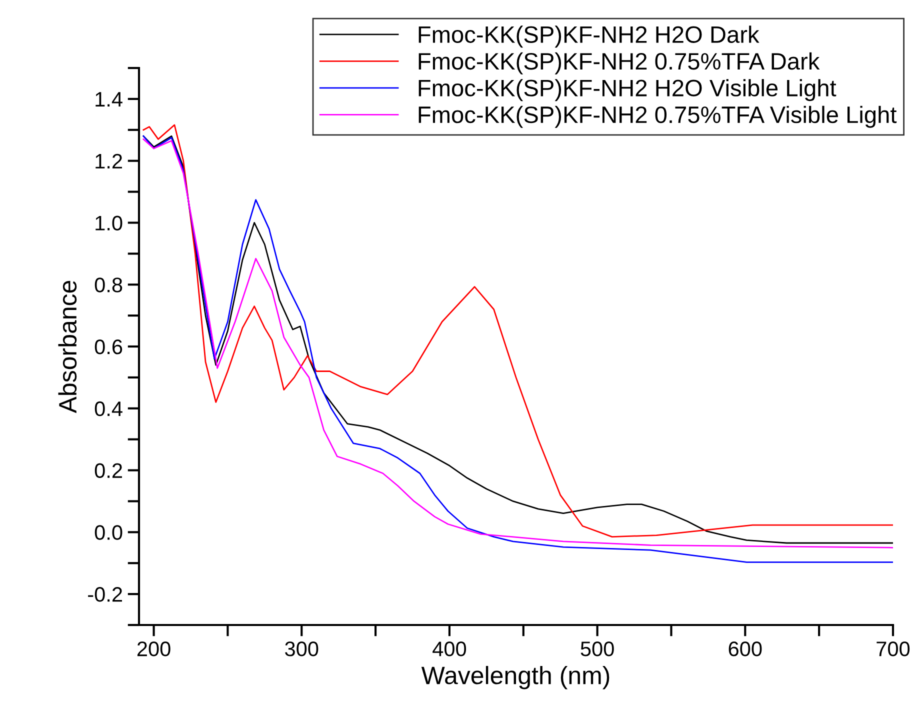 Image resolution: width=919 pixels, height=715 pixels. I want to click on y-tick-label: 1.0, so click(109, 223).